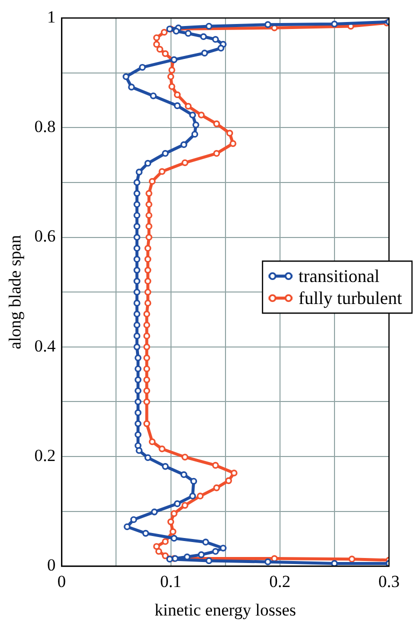 The width and height of the screenshot is (414, 627). What do you see at coordinates (389, 581) in the screenshot?
I see `x-tick-label: 0.3` at bounding box center [389, 581].